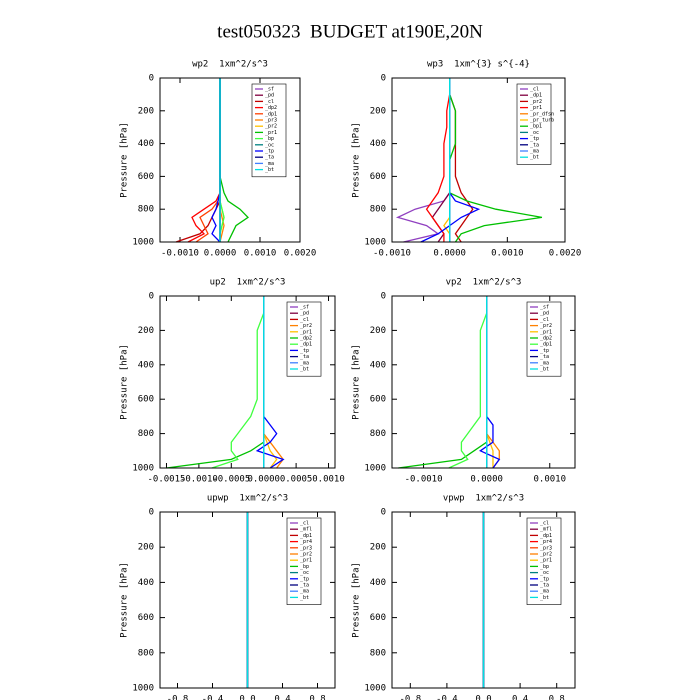 This screenshot has width=700, height=700. Describe the element at coordinates (483, 499) in the screenshot. I see `panel-title: vpwp 1xm^2/s^3` at that location.